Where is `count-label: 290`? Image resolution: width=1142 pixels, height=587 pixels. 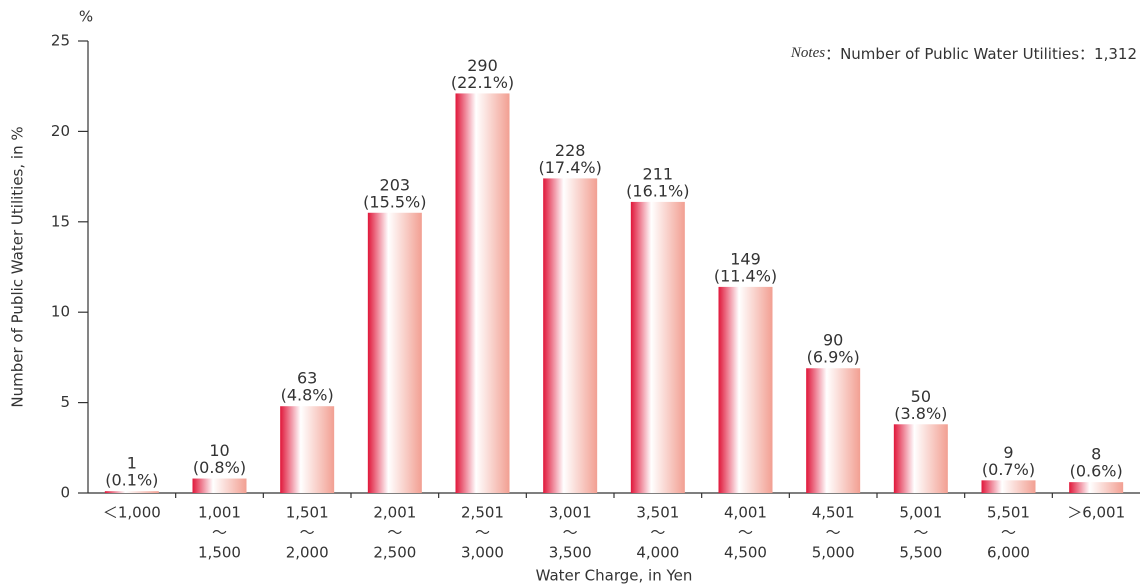 count-label: 290 is located at coordinates (482, 65).